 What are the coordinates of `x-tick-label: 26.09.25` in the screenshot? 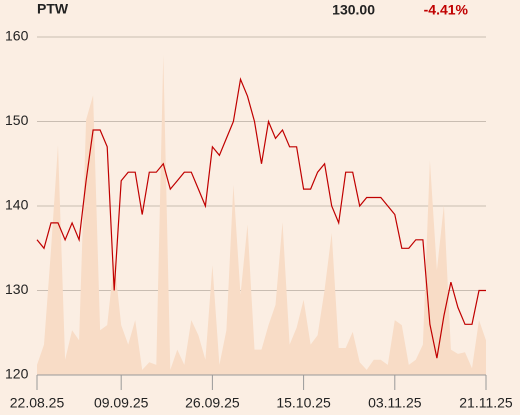 It's located at (212, 403).